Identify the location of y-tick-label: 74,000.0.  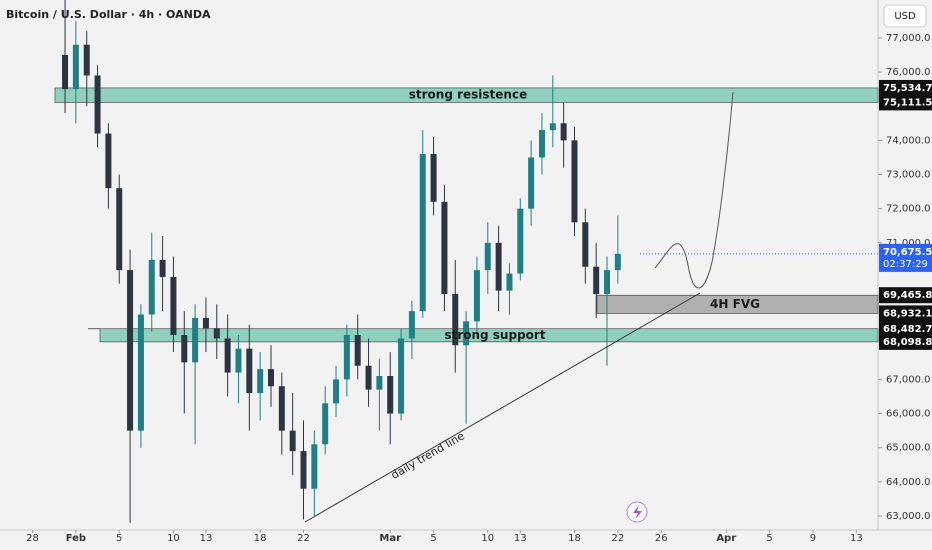
(908, 140).